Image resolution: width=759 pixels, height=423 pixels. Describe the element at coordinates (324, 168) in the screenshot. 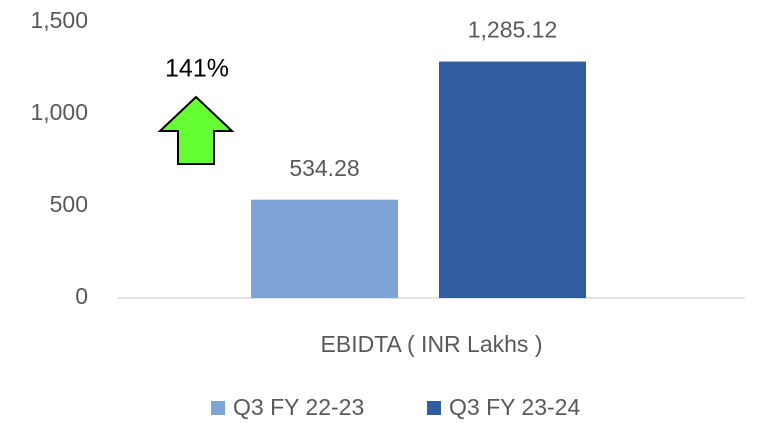

I see `value-label: 534.28` at that location.